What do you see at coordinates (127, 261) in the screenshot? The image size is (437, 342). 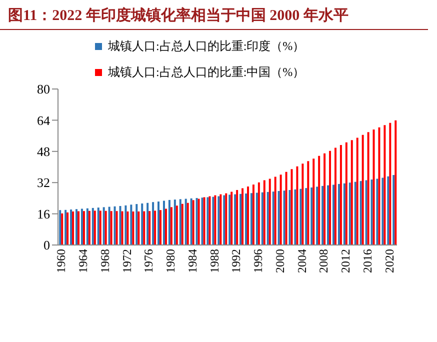 I see `x-tick-label: 1972` at bounding box center [127, 261].